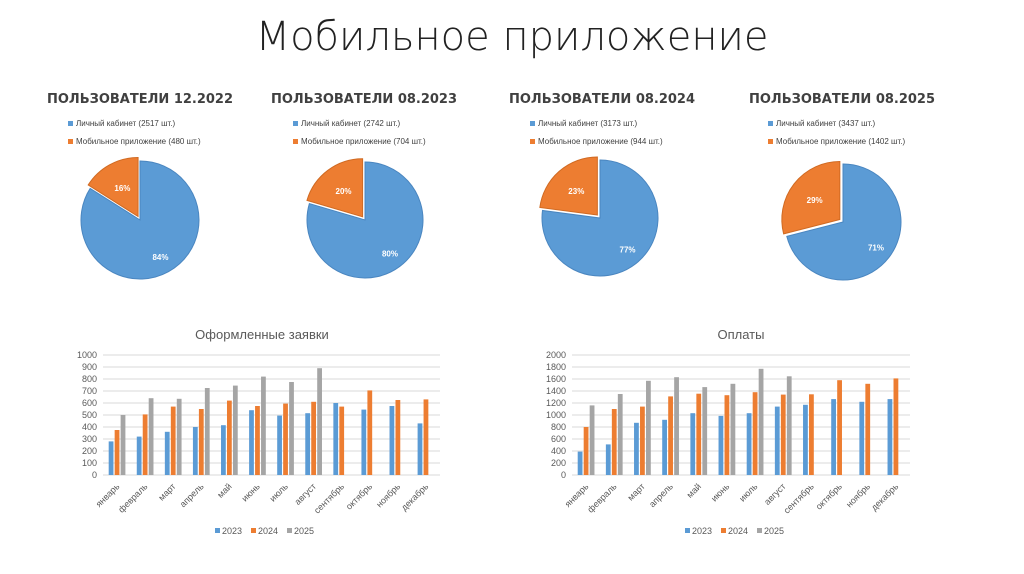 The height and width of the screenshot is (574, 1024). I want to click on legend-mobile: Мобильное приложение (944 шт.), so click(596, 141).